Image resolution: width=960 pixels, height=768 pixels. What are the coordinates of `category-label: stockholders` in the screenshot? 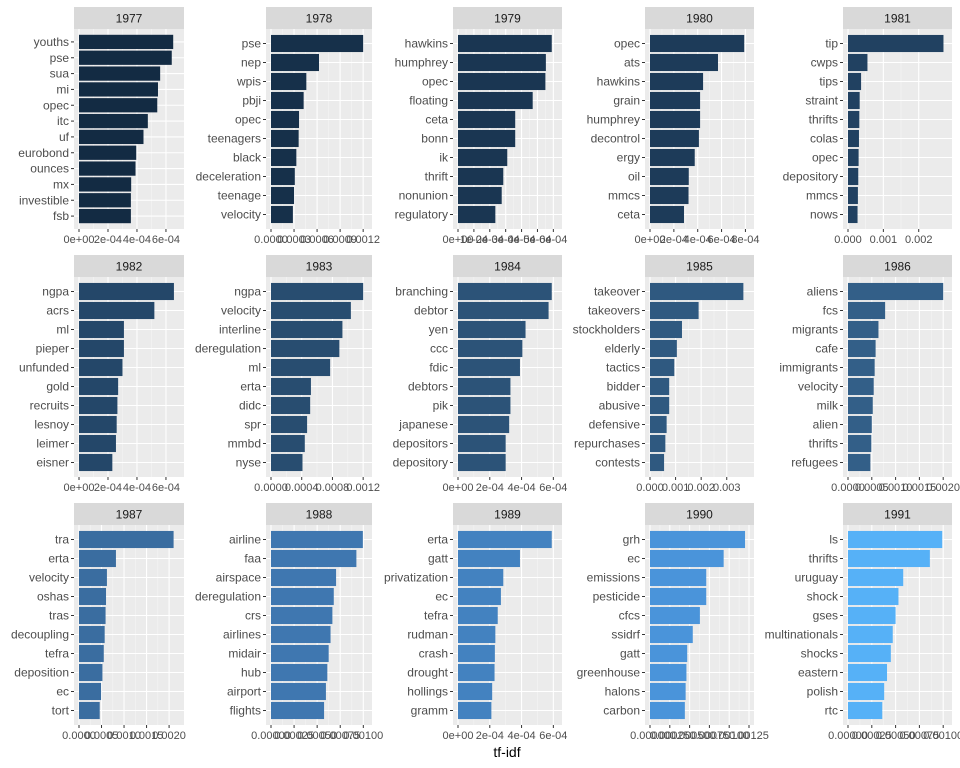 It's located at (606, 330).